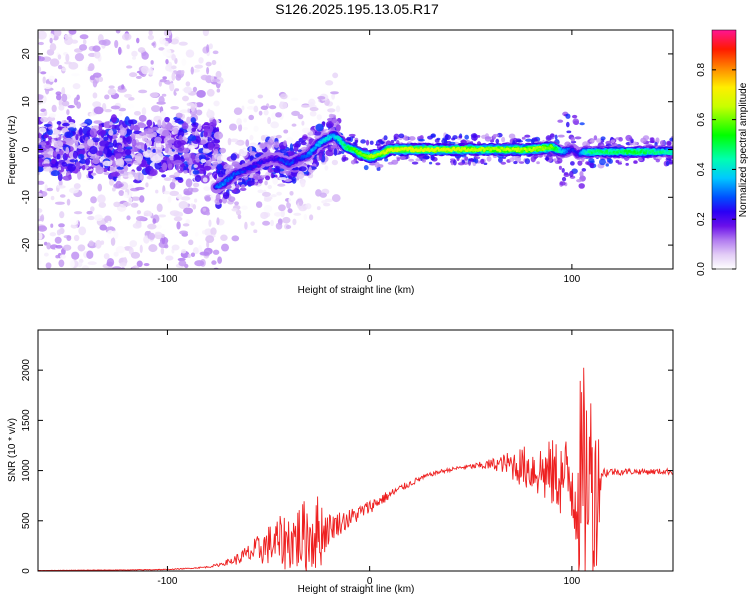  Describe the element at coordinates (26, 571) in the screenshot. I see `snr-y-tick-label: 0` at that location.